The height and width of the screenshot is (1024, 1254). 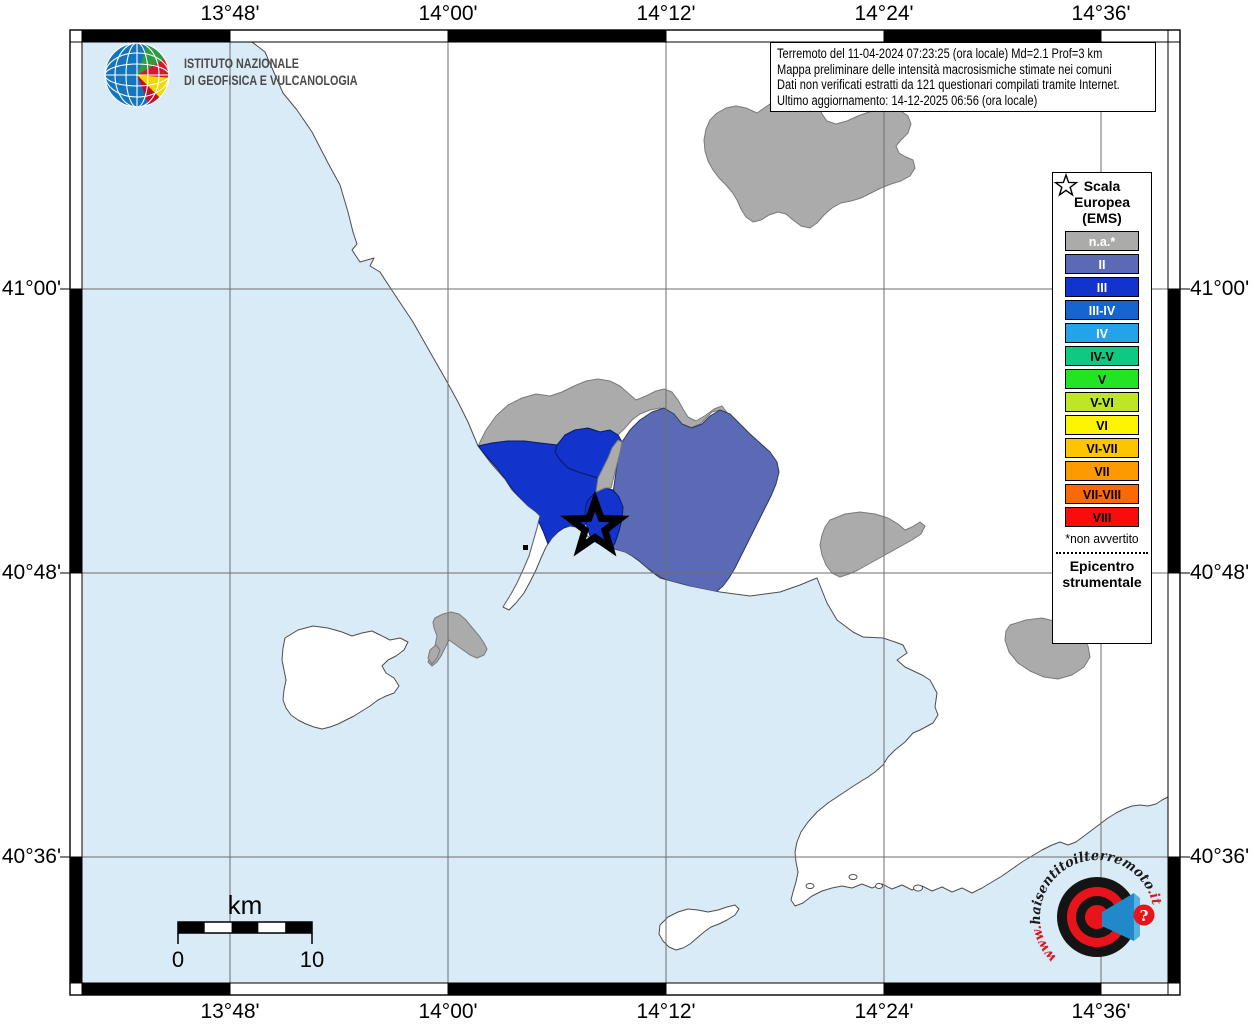 I want to click on islets, so click(x=864, y=883).